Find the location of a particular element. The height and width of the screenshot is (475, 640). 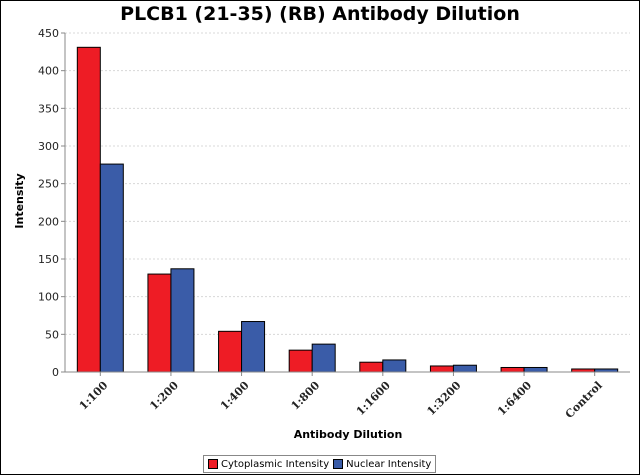

legend-item-cytoplasmic: Cytoplasmic Intensity is located at coordinates (268, 464).